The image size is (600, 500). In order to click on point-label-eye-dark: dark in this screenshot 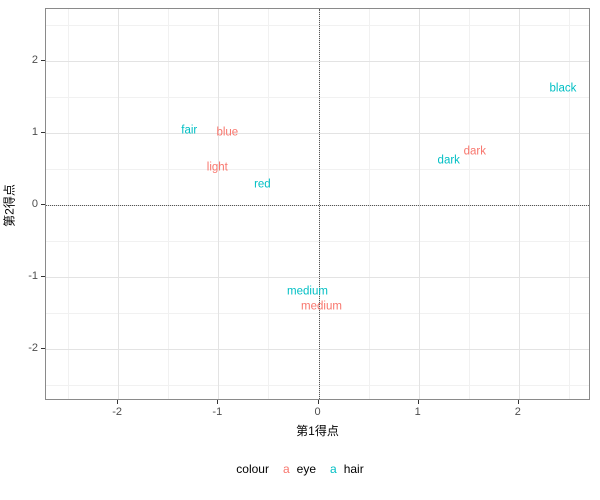, I will do `click(474, 150)`.